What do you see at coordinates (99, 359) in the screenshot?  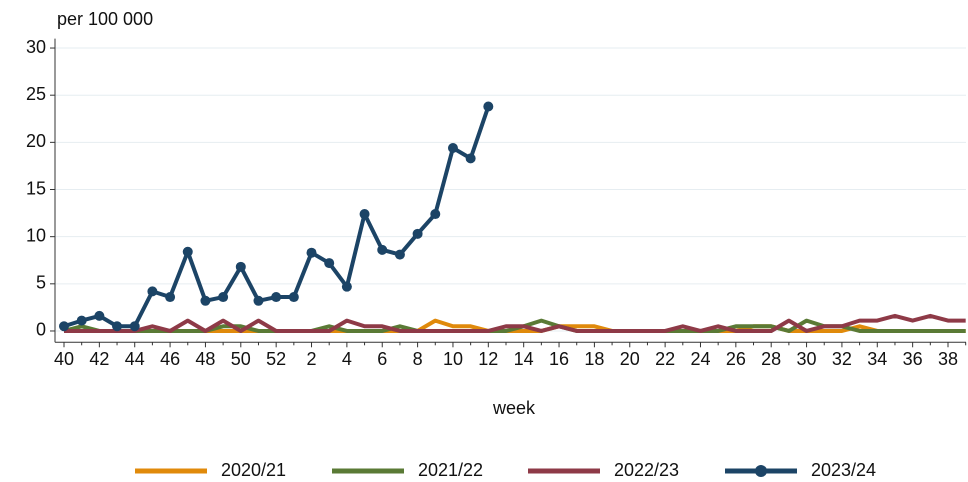 I see `x-tick-label: 42` at bounding box center [99, 359].